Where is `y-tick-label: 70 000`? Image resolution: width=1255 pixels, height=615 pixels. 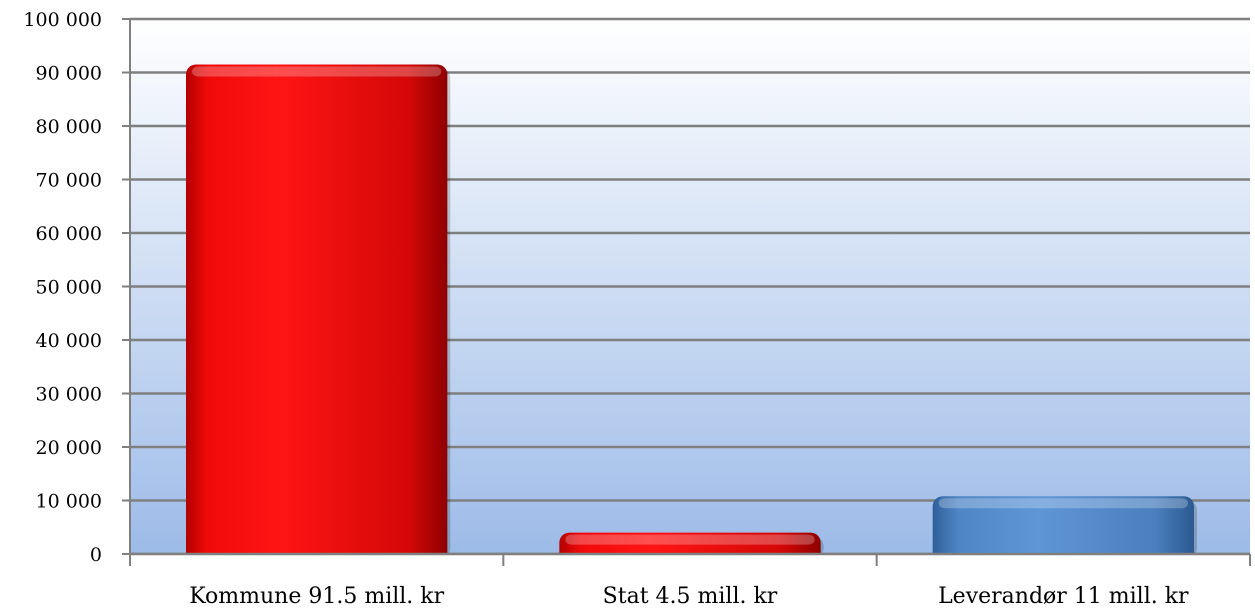 y-tick-label: 70 000 is located at coordinates (69, 181).